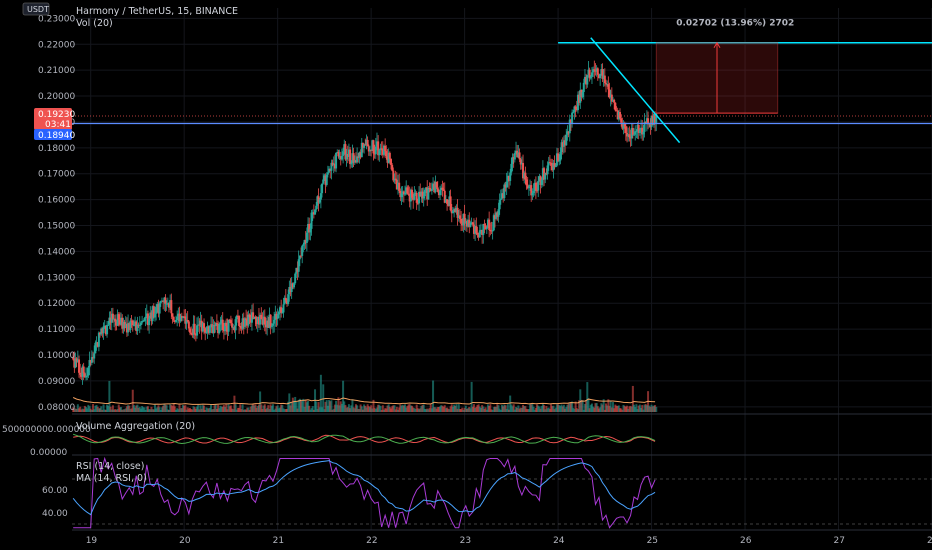  I want to click on price-tick-label: 0.20000, so click(56, 97).